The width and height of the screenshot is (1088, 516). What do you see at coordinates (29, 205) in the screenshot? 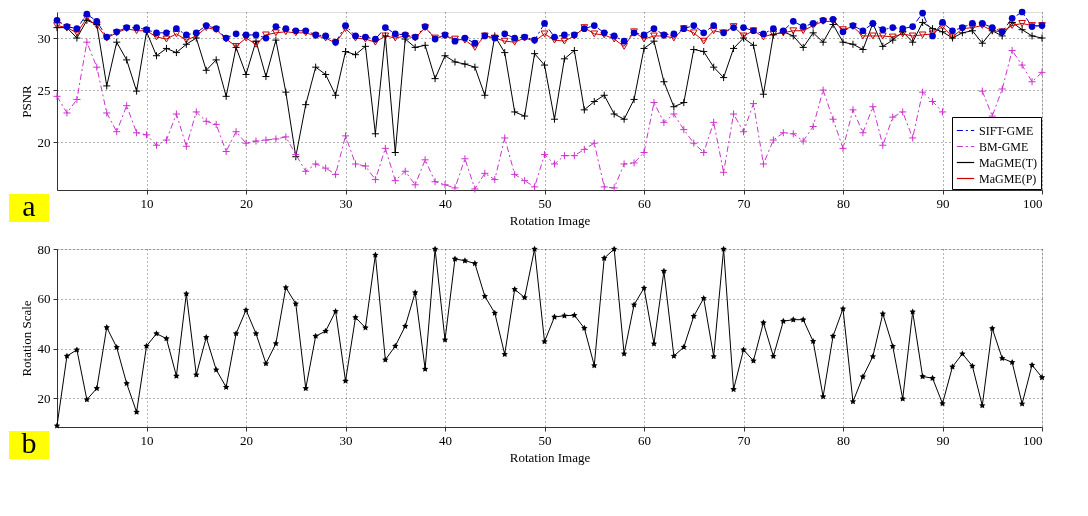
I see `text: a` at bounding box center [29, 205].